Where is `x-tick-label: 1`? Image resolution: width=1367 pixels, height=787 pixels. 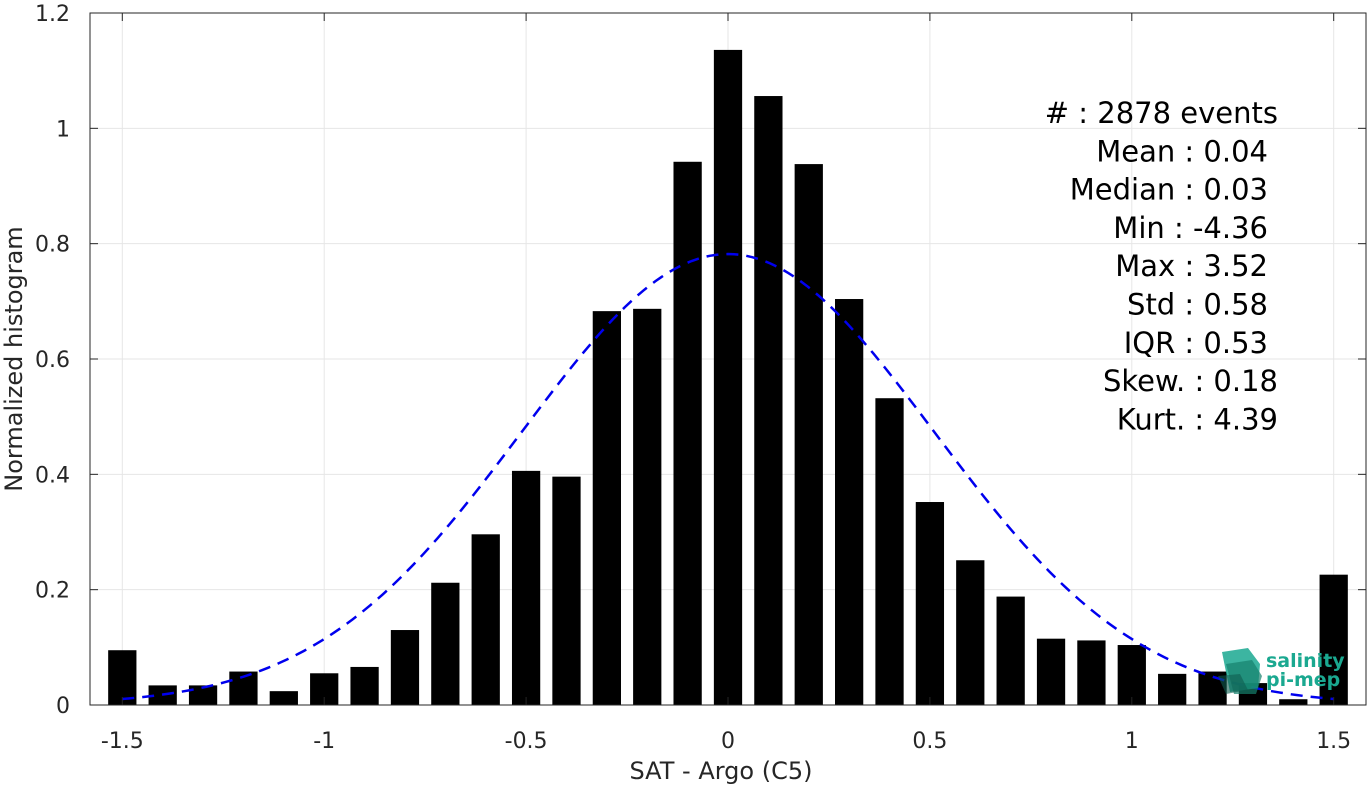
x-tick-label: 1 is located at coordinates (1132, 741).